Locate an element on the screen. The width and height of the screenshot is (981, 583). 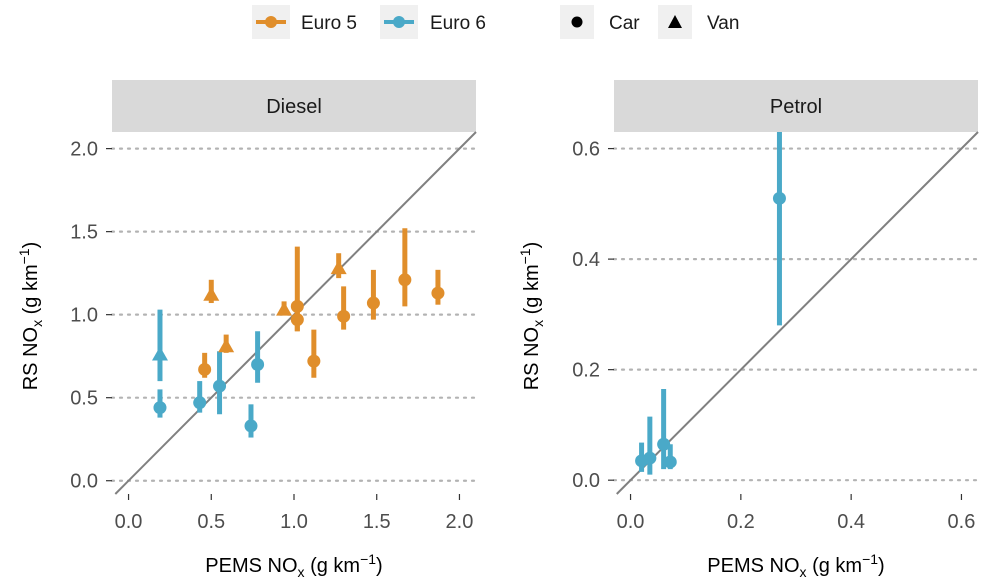
diesel-y-tick-label: 0.5 is located at coordinates (84, 399).